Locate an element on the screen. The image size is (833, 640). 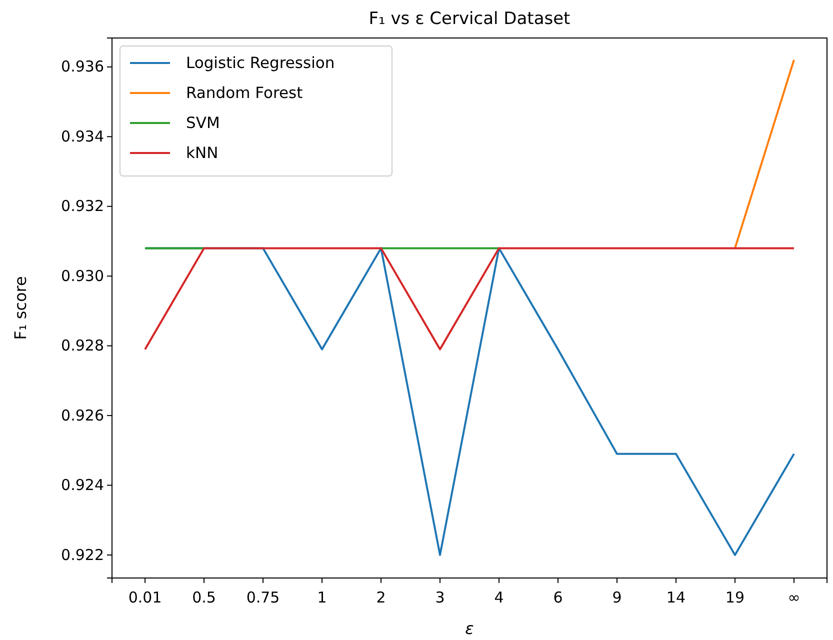
x-tick-label: 2 is located at coordinates (381, 597).